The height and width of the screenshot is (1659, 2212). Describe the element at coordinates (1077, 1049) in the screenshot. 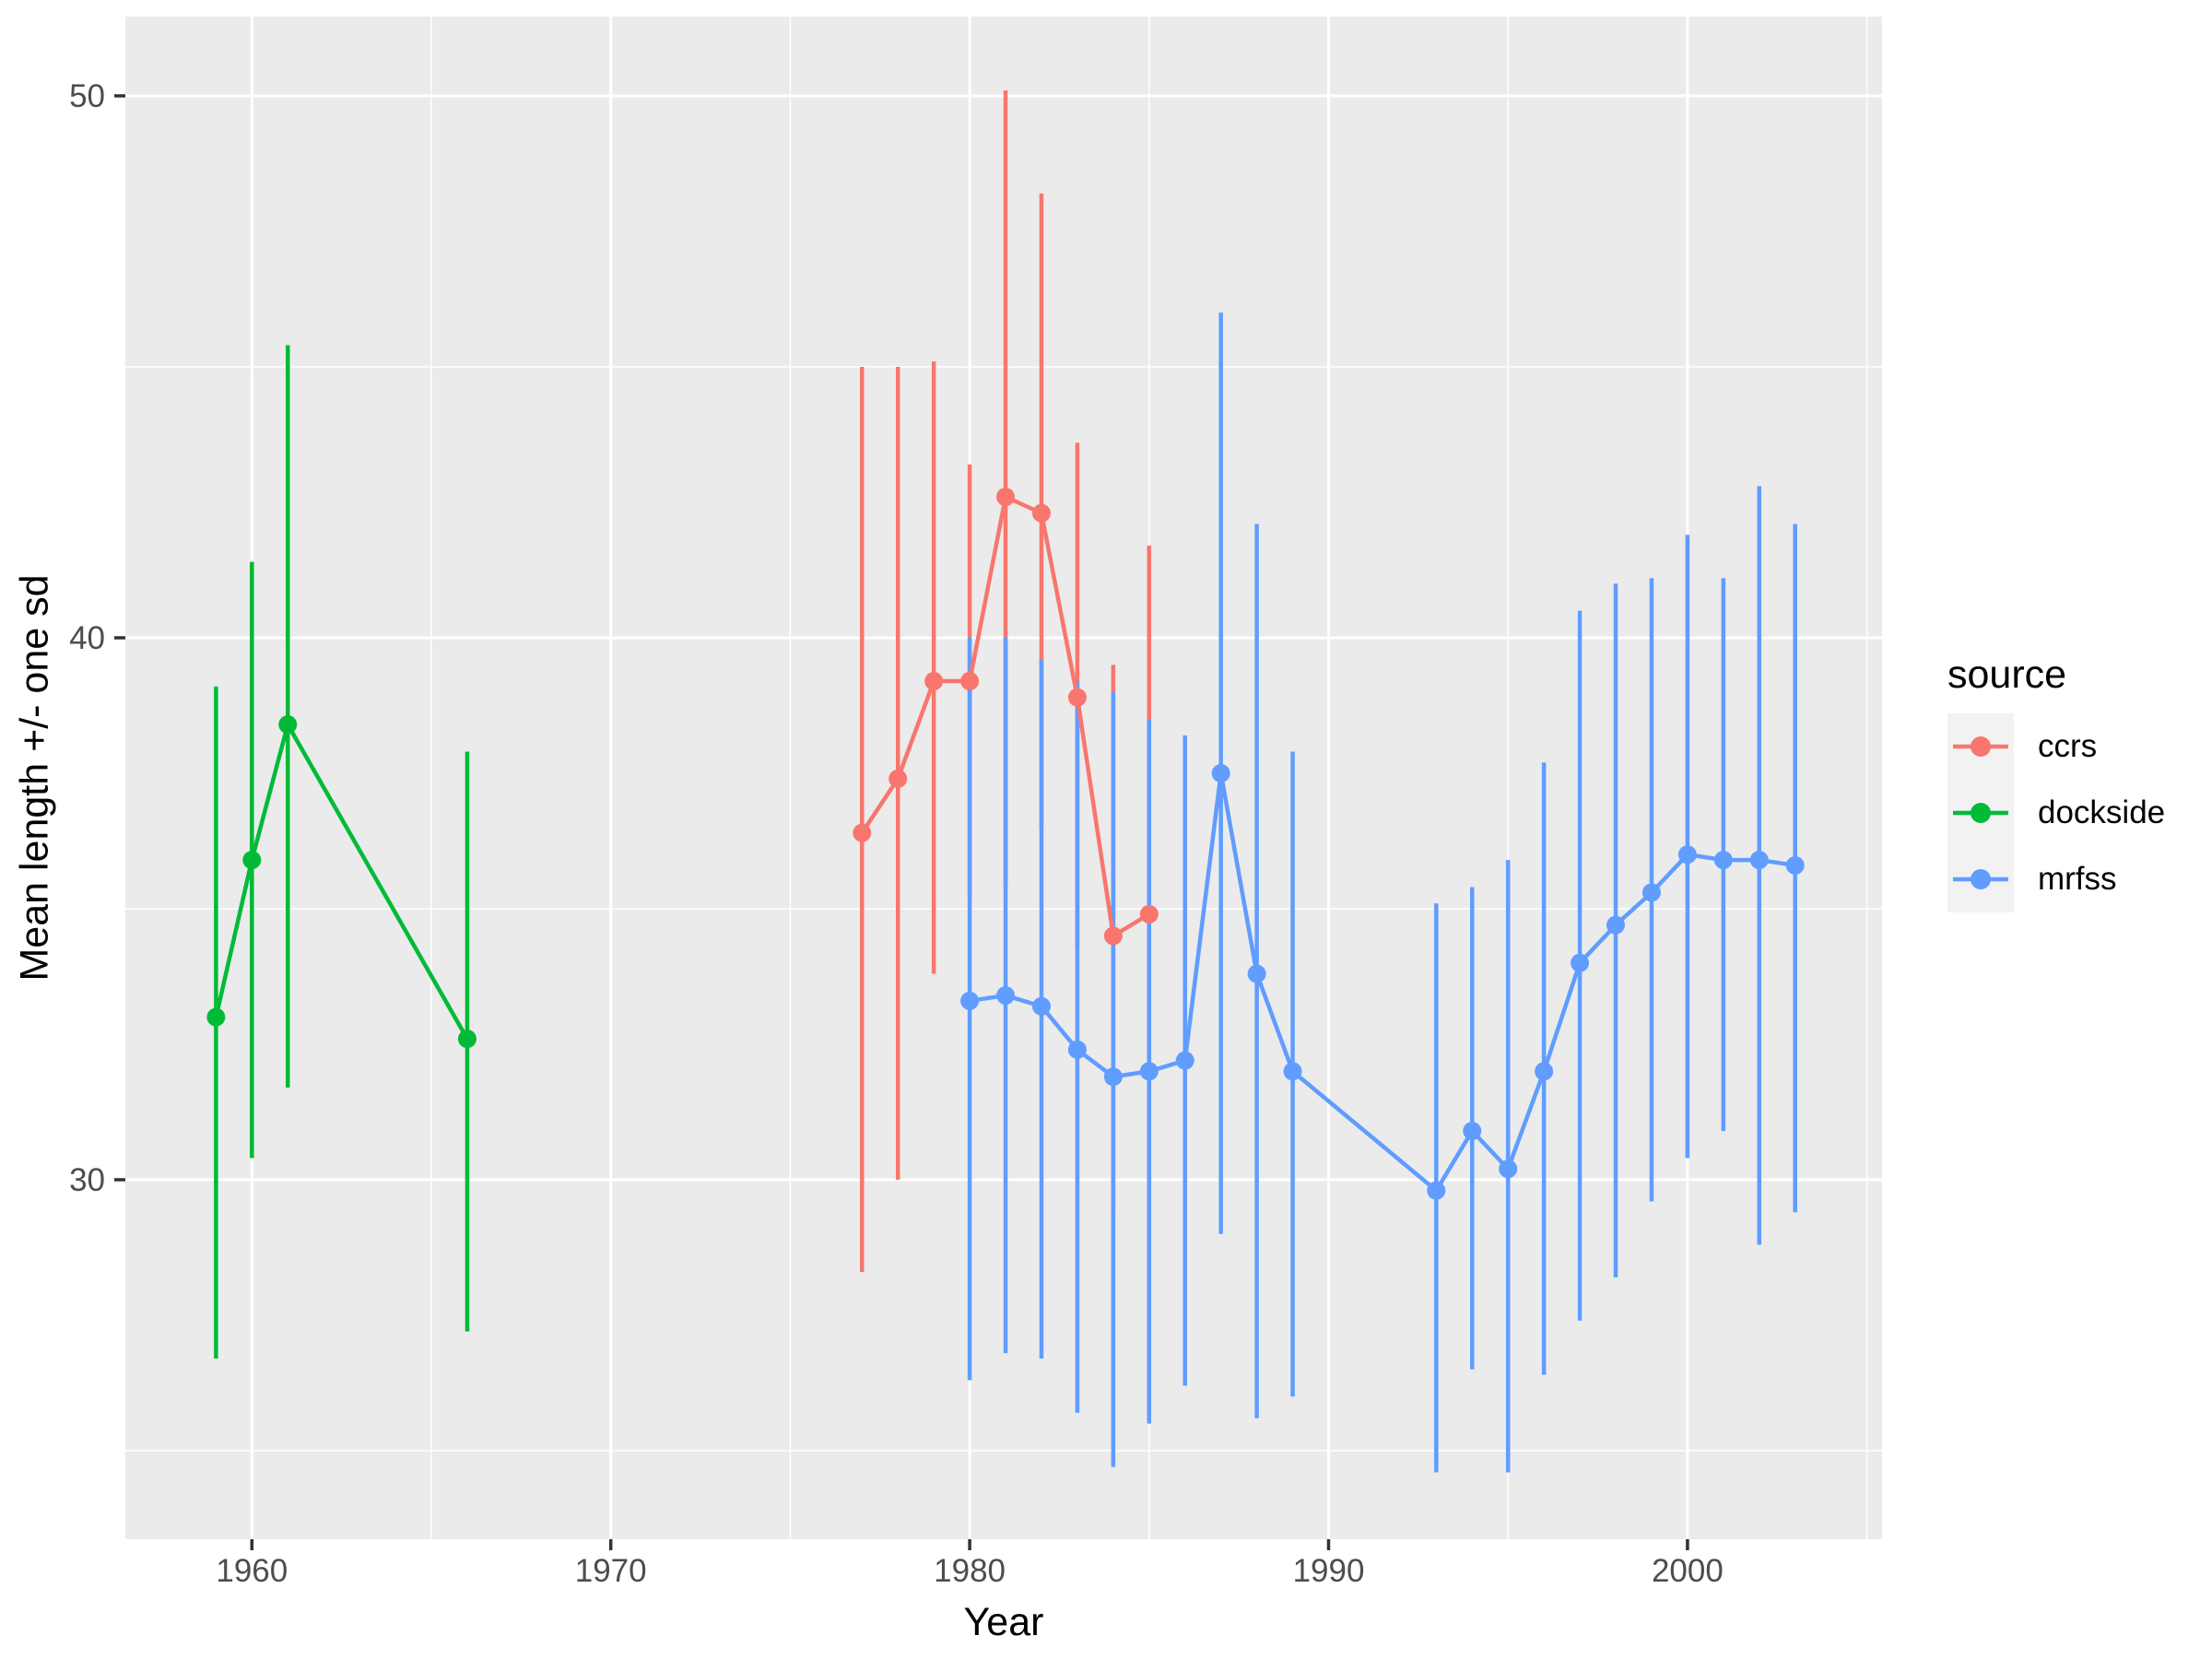

I see `data-point-mrfss-1983` at that location.